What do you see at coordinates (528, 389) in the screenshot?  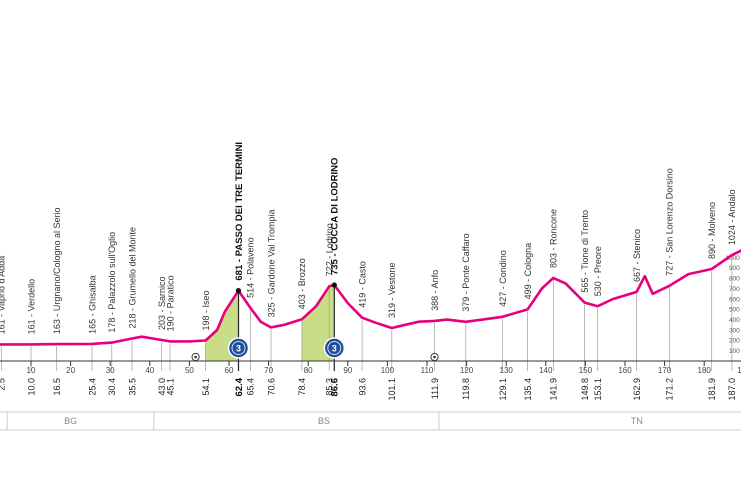 I see `waypoint-km-label: 135.4` at bounding box center [528, 389].